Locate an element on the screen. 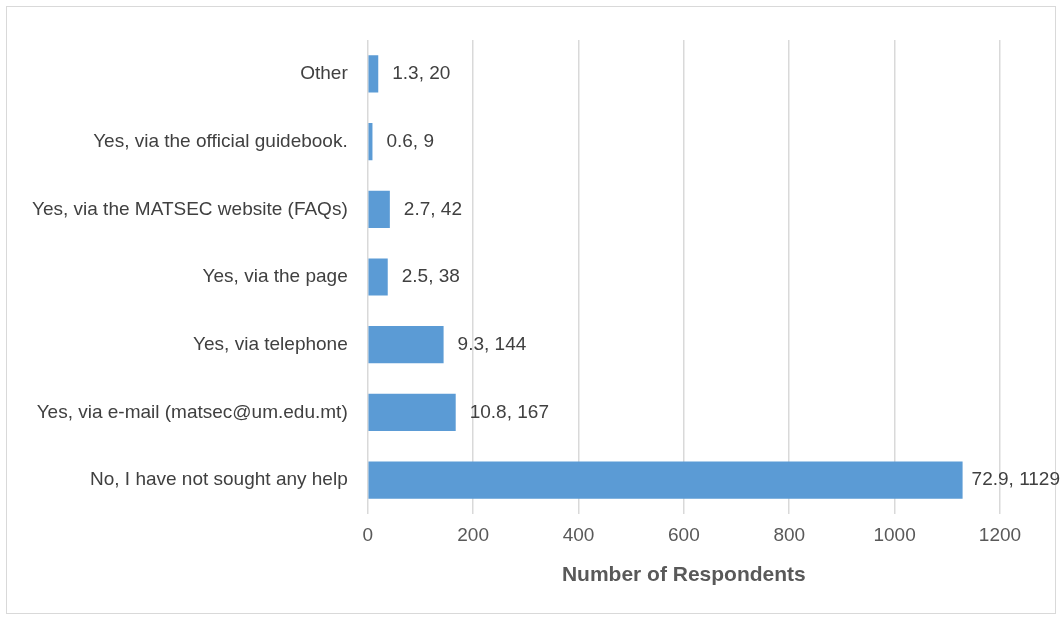 This screenshot has height=622, width=1062. data-label: 1.3, 20 is located at coordinates (421, 73).